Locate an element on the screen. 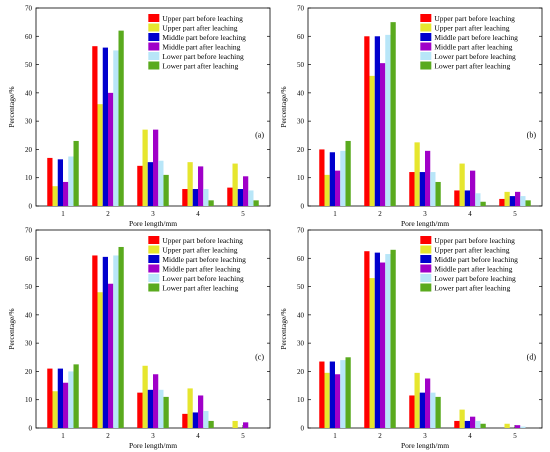  panel-label: (d) is located at coordinates (532, 357).